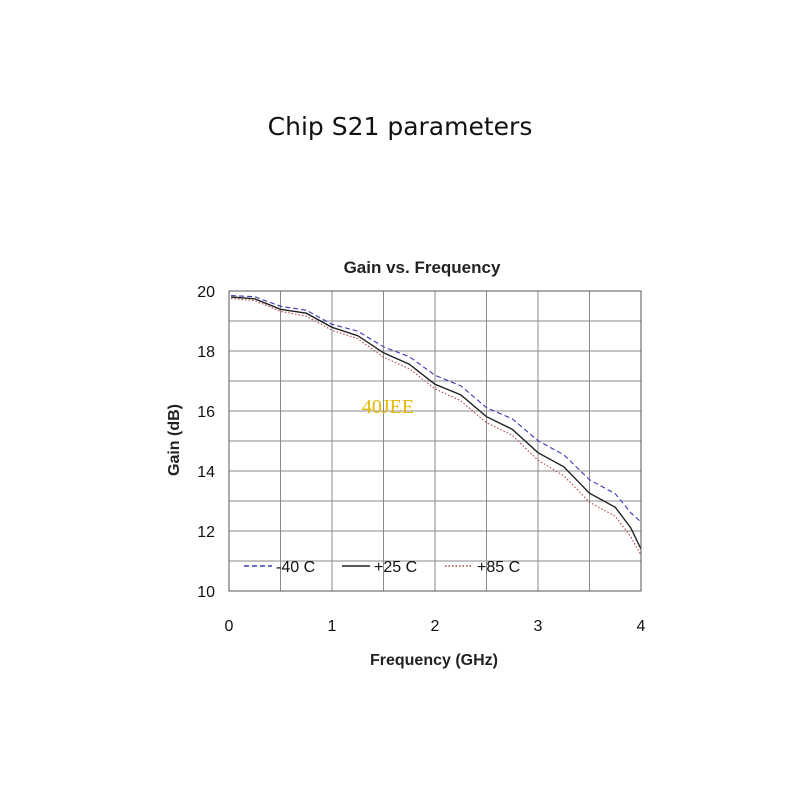 The image size is (800, 800). I want to click on y-tick-label: 20, so click(206, 292).